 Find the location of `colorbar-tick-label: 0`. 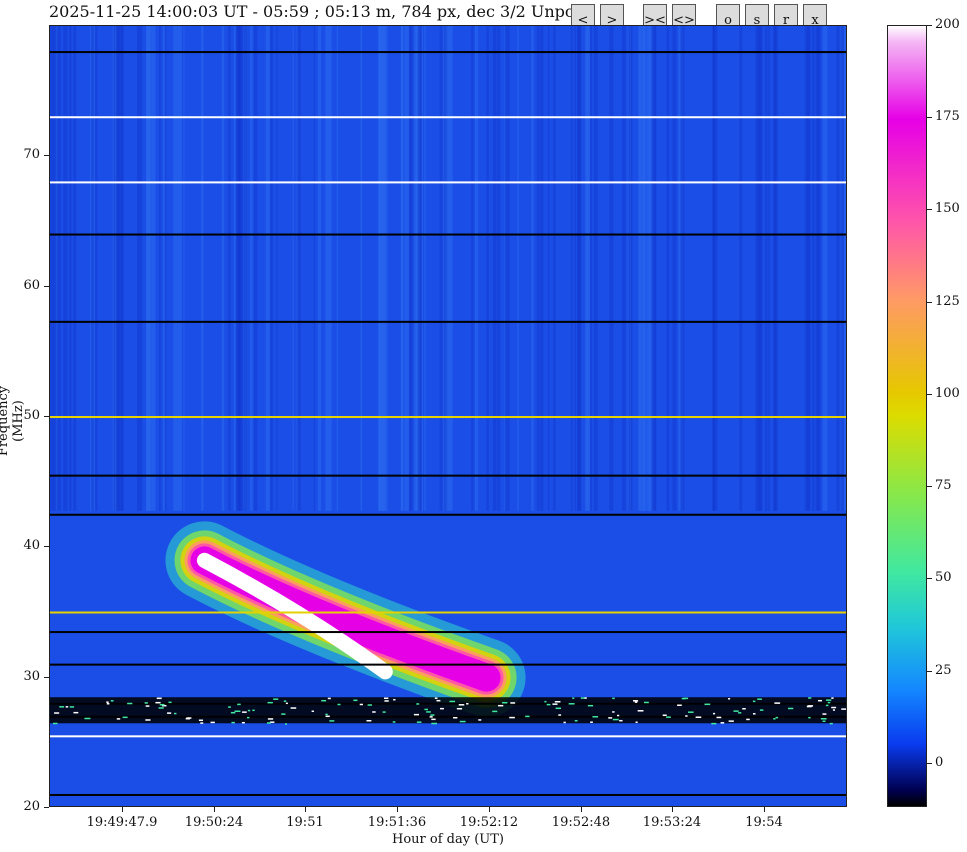

colorbar-tick-label: 0 is located at coordinates (939, 762).